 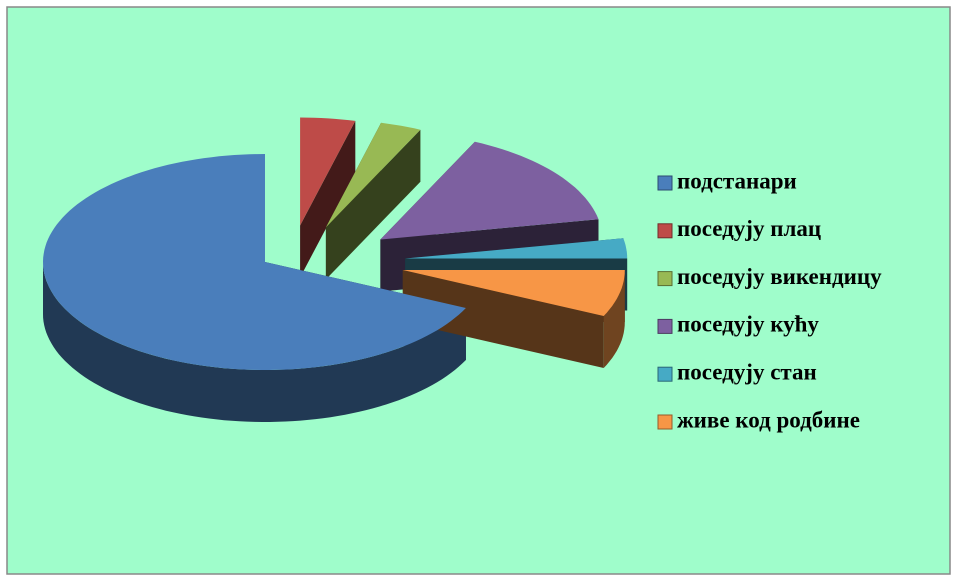 What do you see at coordinates (748, 324) in the screenshot?
I see `legend-label: поседују кућу` at bounding box center [748, 324].